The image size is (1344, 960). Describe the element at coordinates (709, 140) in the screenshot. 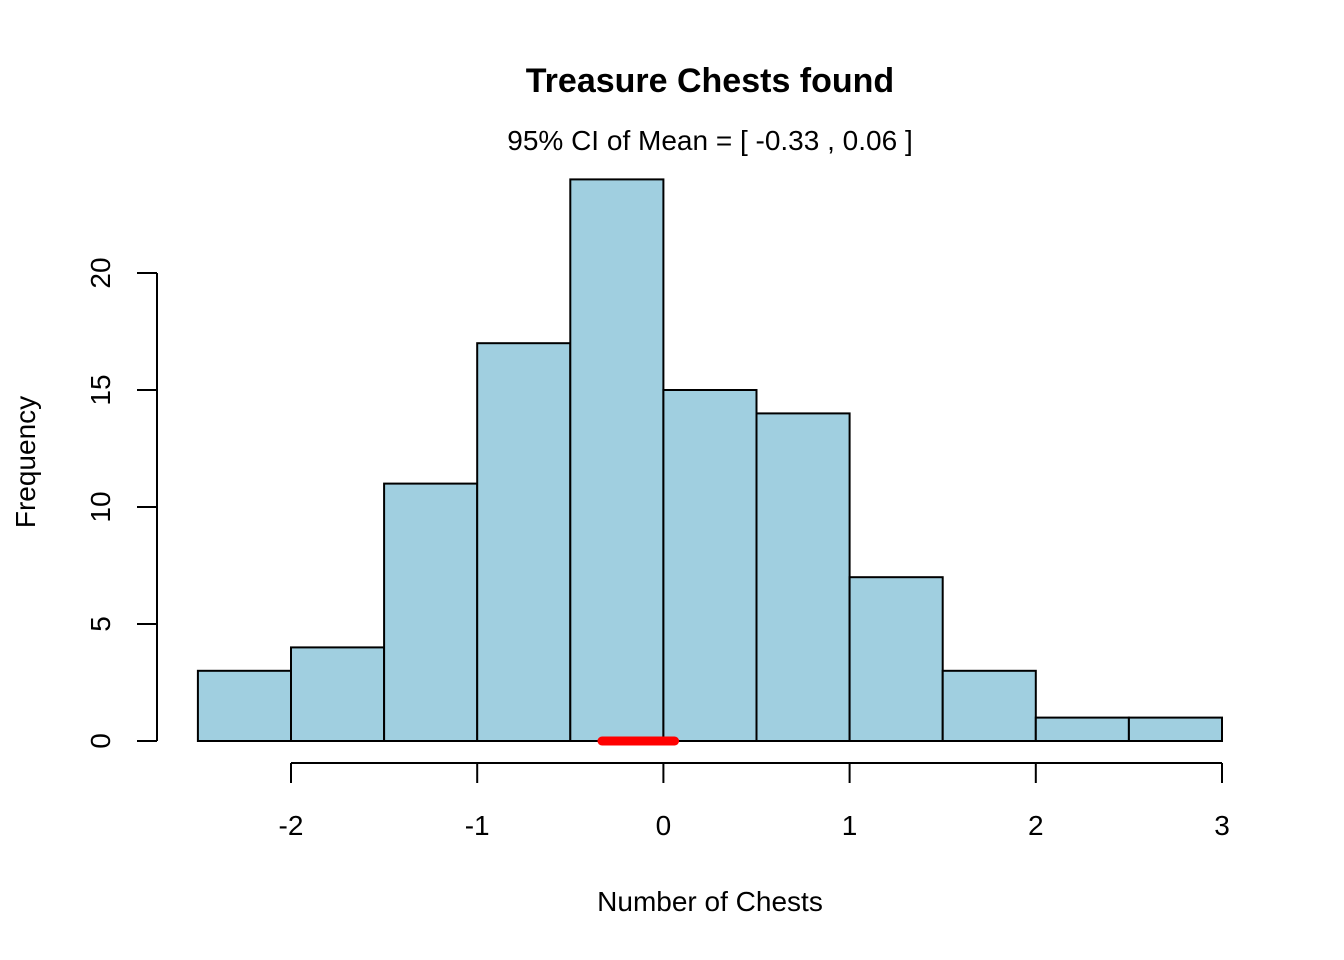

I see `chart-subtitle: 95% CI of Mean = [ -0.33 , 0.06 ]` at that location.